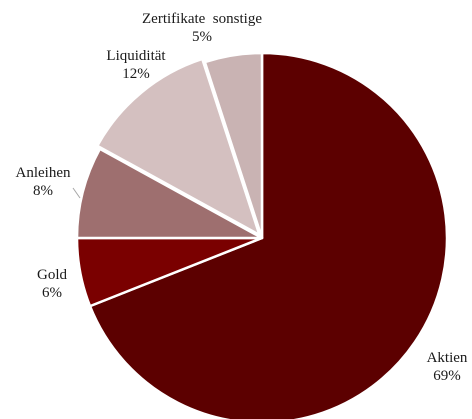  What do you see at coordinates (136, 74) in the screenshot?
I see `slice-label-value: 12%` at bounding box center [136, 74].